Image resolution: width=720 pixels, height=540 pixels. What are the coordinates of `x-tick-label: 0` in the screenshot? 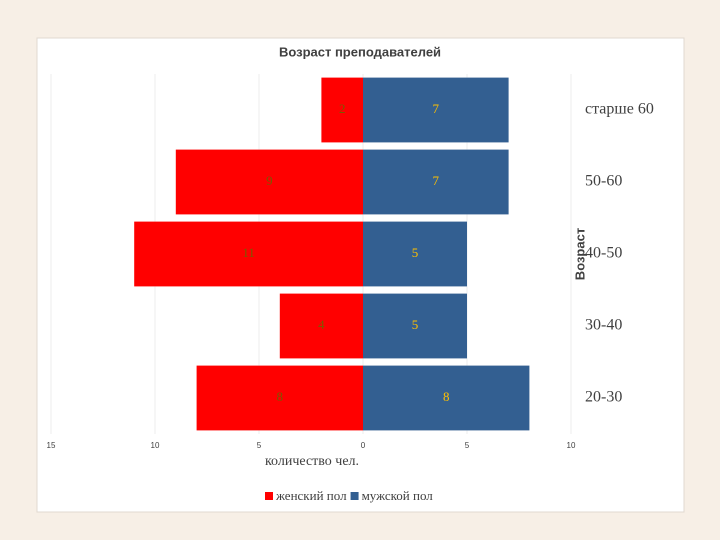 It's located at (363, 445).